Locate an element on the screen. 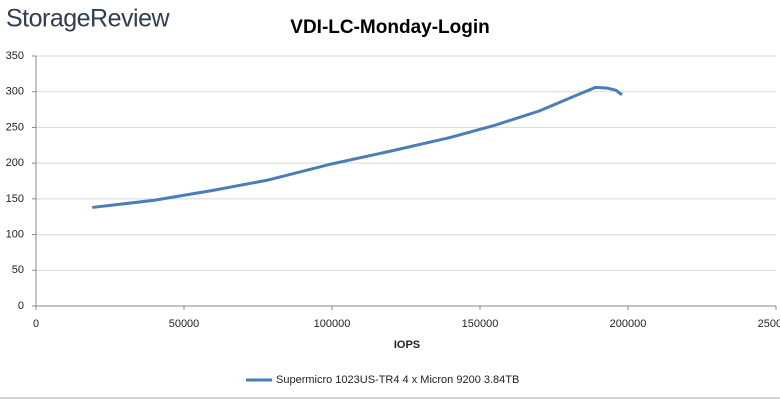 The height and width of the screenshot is (401, 780). y-tick-label: 50 is located at coordinates (18, 270).